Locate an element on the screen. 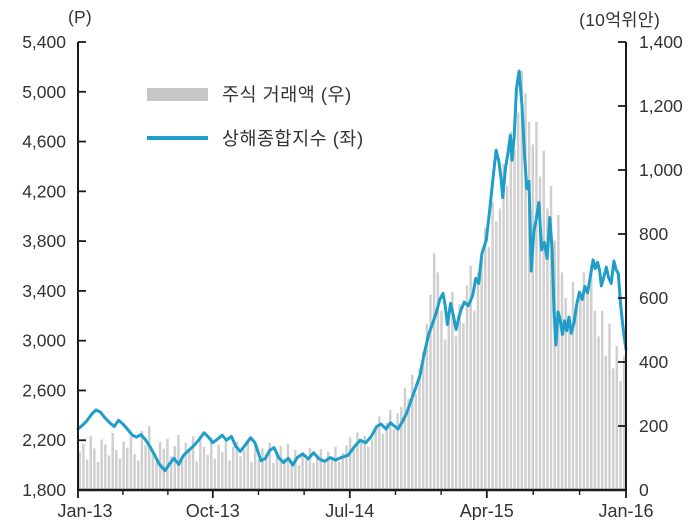 Image resolution: width=700 pixels, height=520 pixels. right-axis-unit-label: (10억위안) is located at coordinates (619, 20).